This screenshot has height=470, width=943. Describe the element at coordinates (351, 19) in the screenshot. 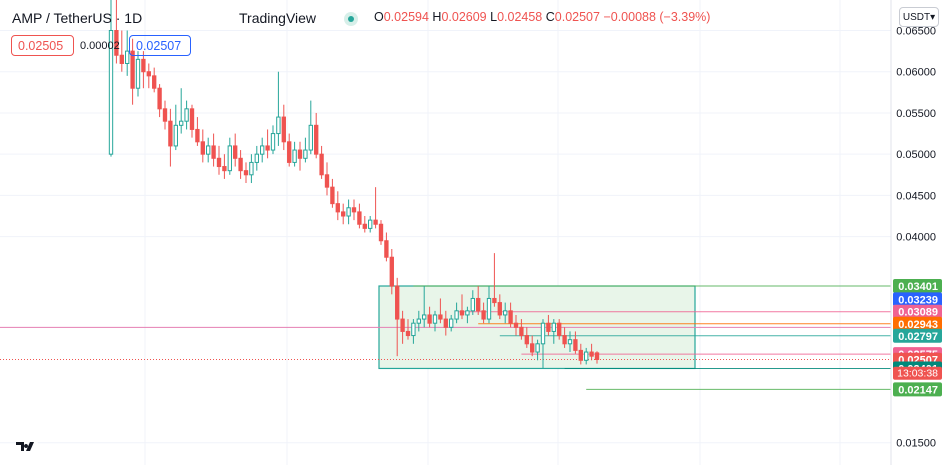

I see `market-status-icon` at that location.